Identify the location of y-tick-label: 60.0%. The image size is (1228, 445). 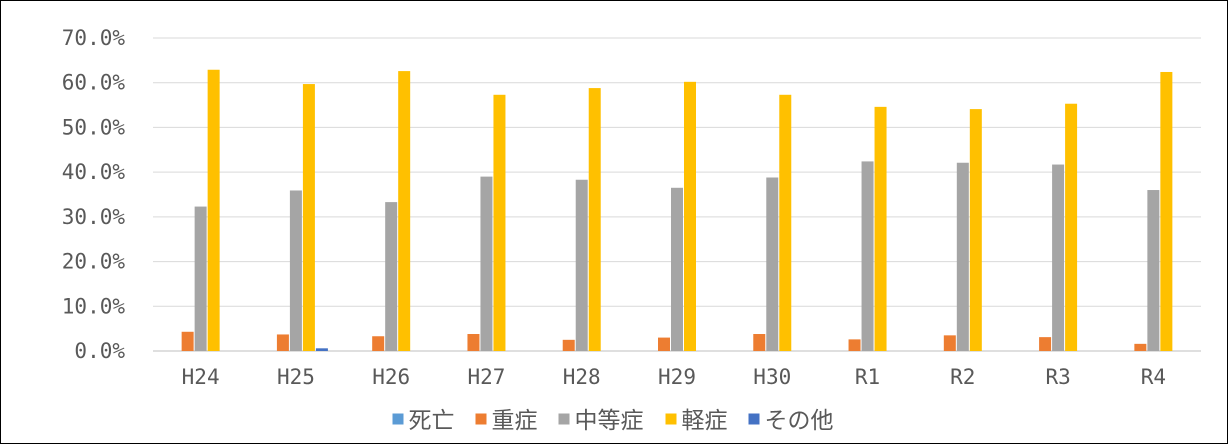
(94, 83).